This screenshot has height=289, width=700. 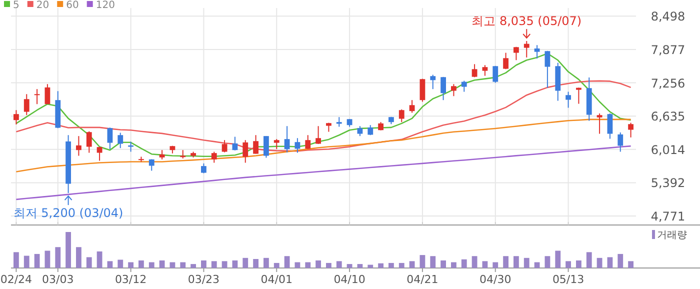 I want to click on x-tick-label: 03/03, so click(x=58, y=279).